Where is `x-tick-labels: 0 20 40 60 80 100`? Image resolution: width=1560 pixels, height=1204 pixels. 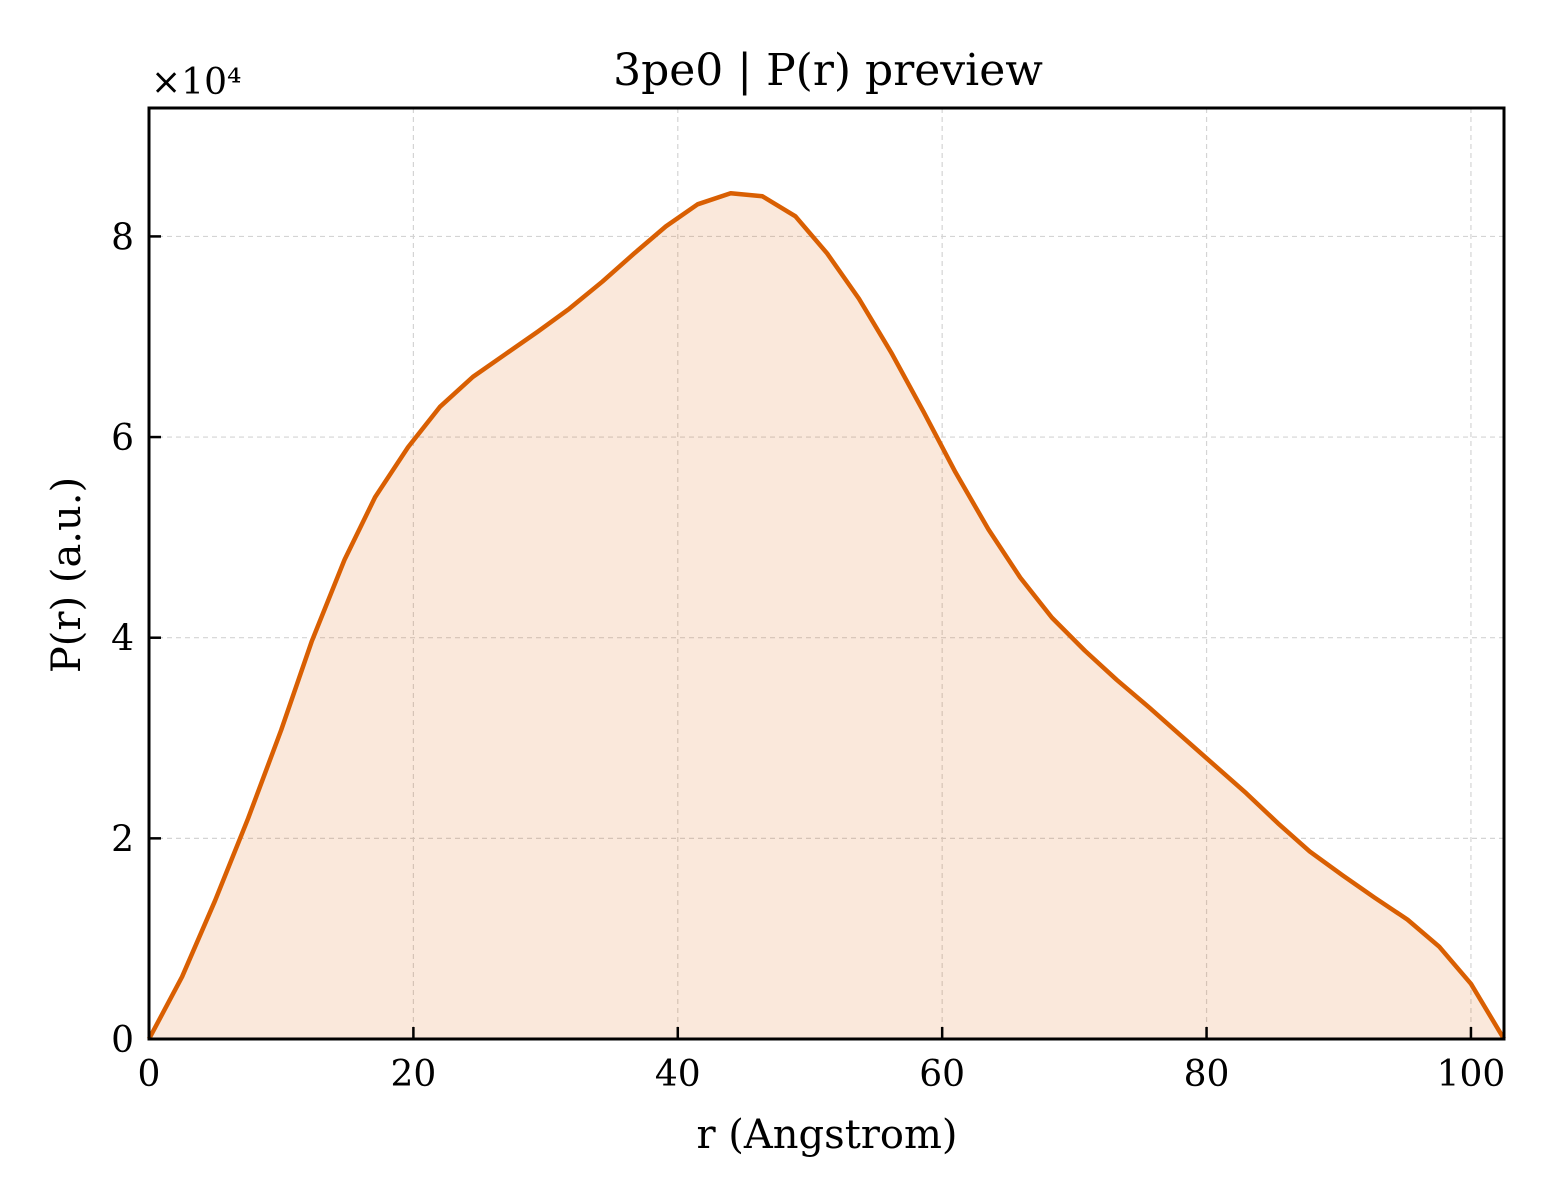
x-tick-labels: 0 20 40 60 80 100 is located at coordinates (822, 1074).